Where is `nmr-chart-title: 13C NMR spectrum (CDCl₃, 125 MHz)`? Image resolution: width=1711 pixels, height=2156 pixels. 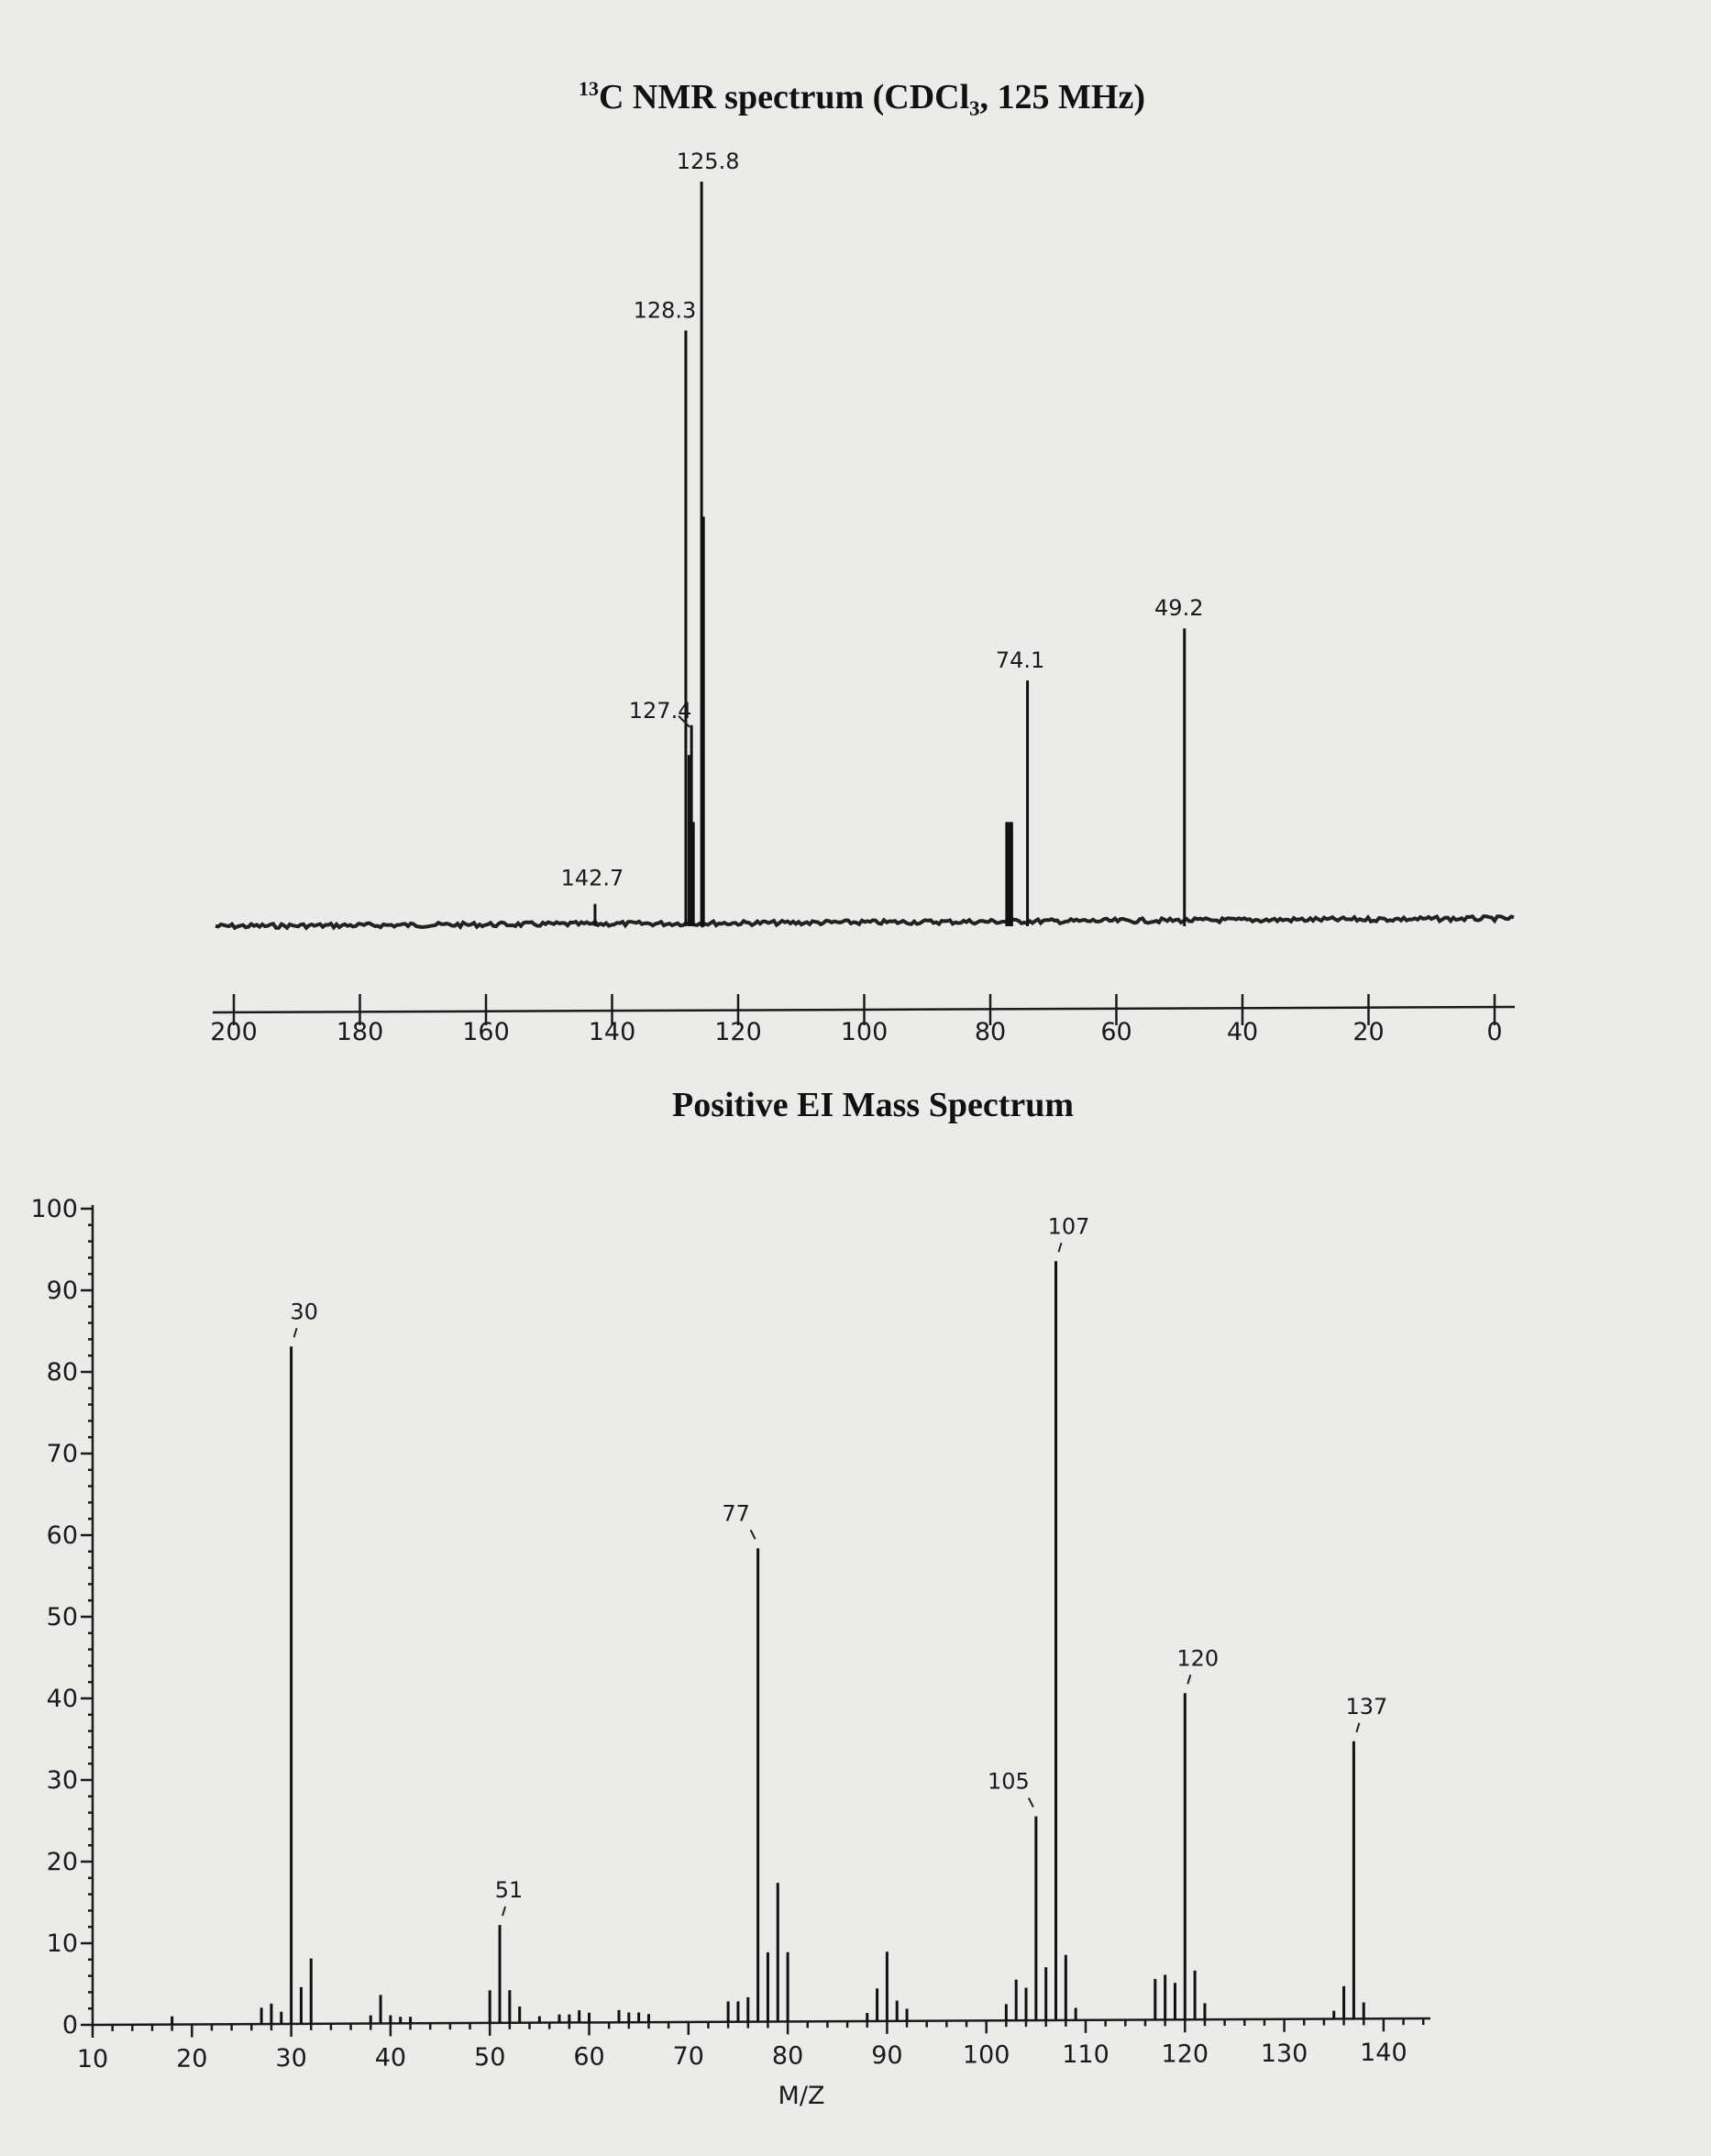
nmr-chart-title: 13C NMR spectrum (CDCl₃, 125 MHz) is located at coordinates (862, 97).